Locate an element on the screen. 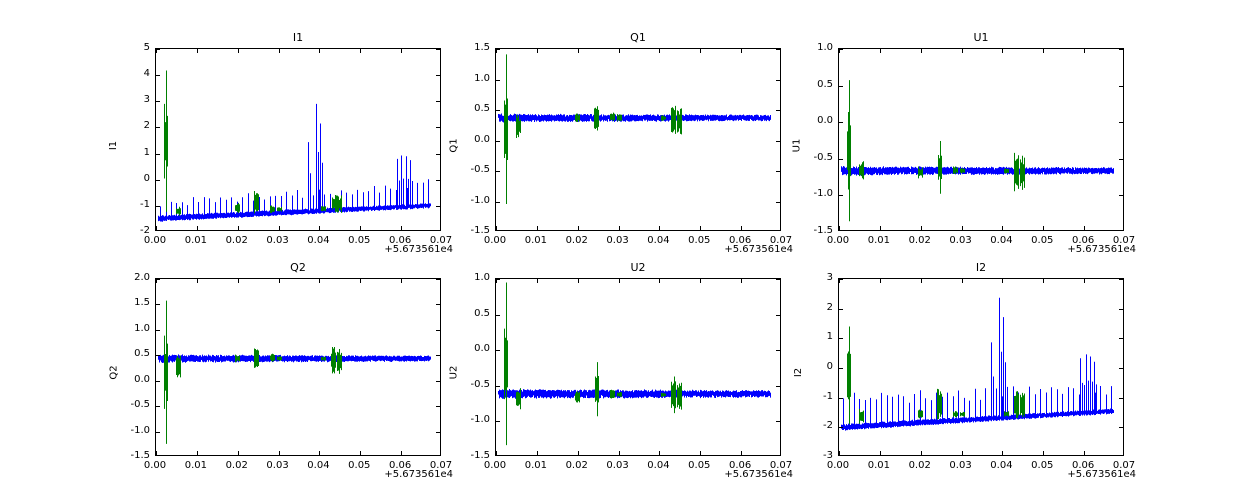  y-axis-label: I1 is located at coordinates (114, 145).